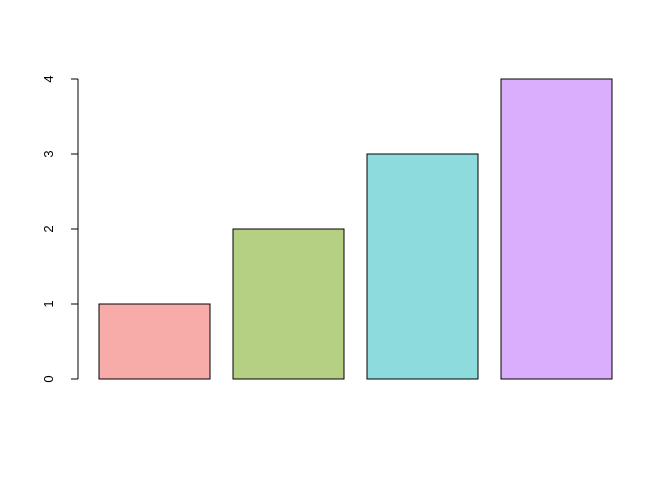  What do you see at coordinates (48, 378) in the screenshot?
I see `y-tick-label-0: 0` at bounding box center [48, 378].